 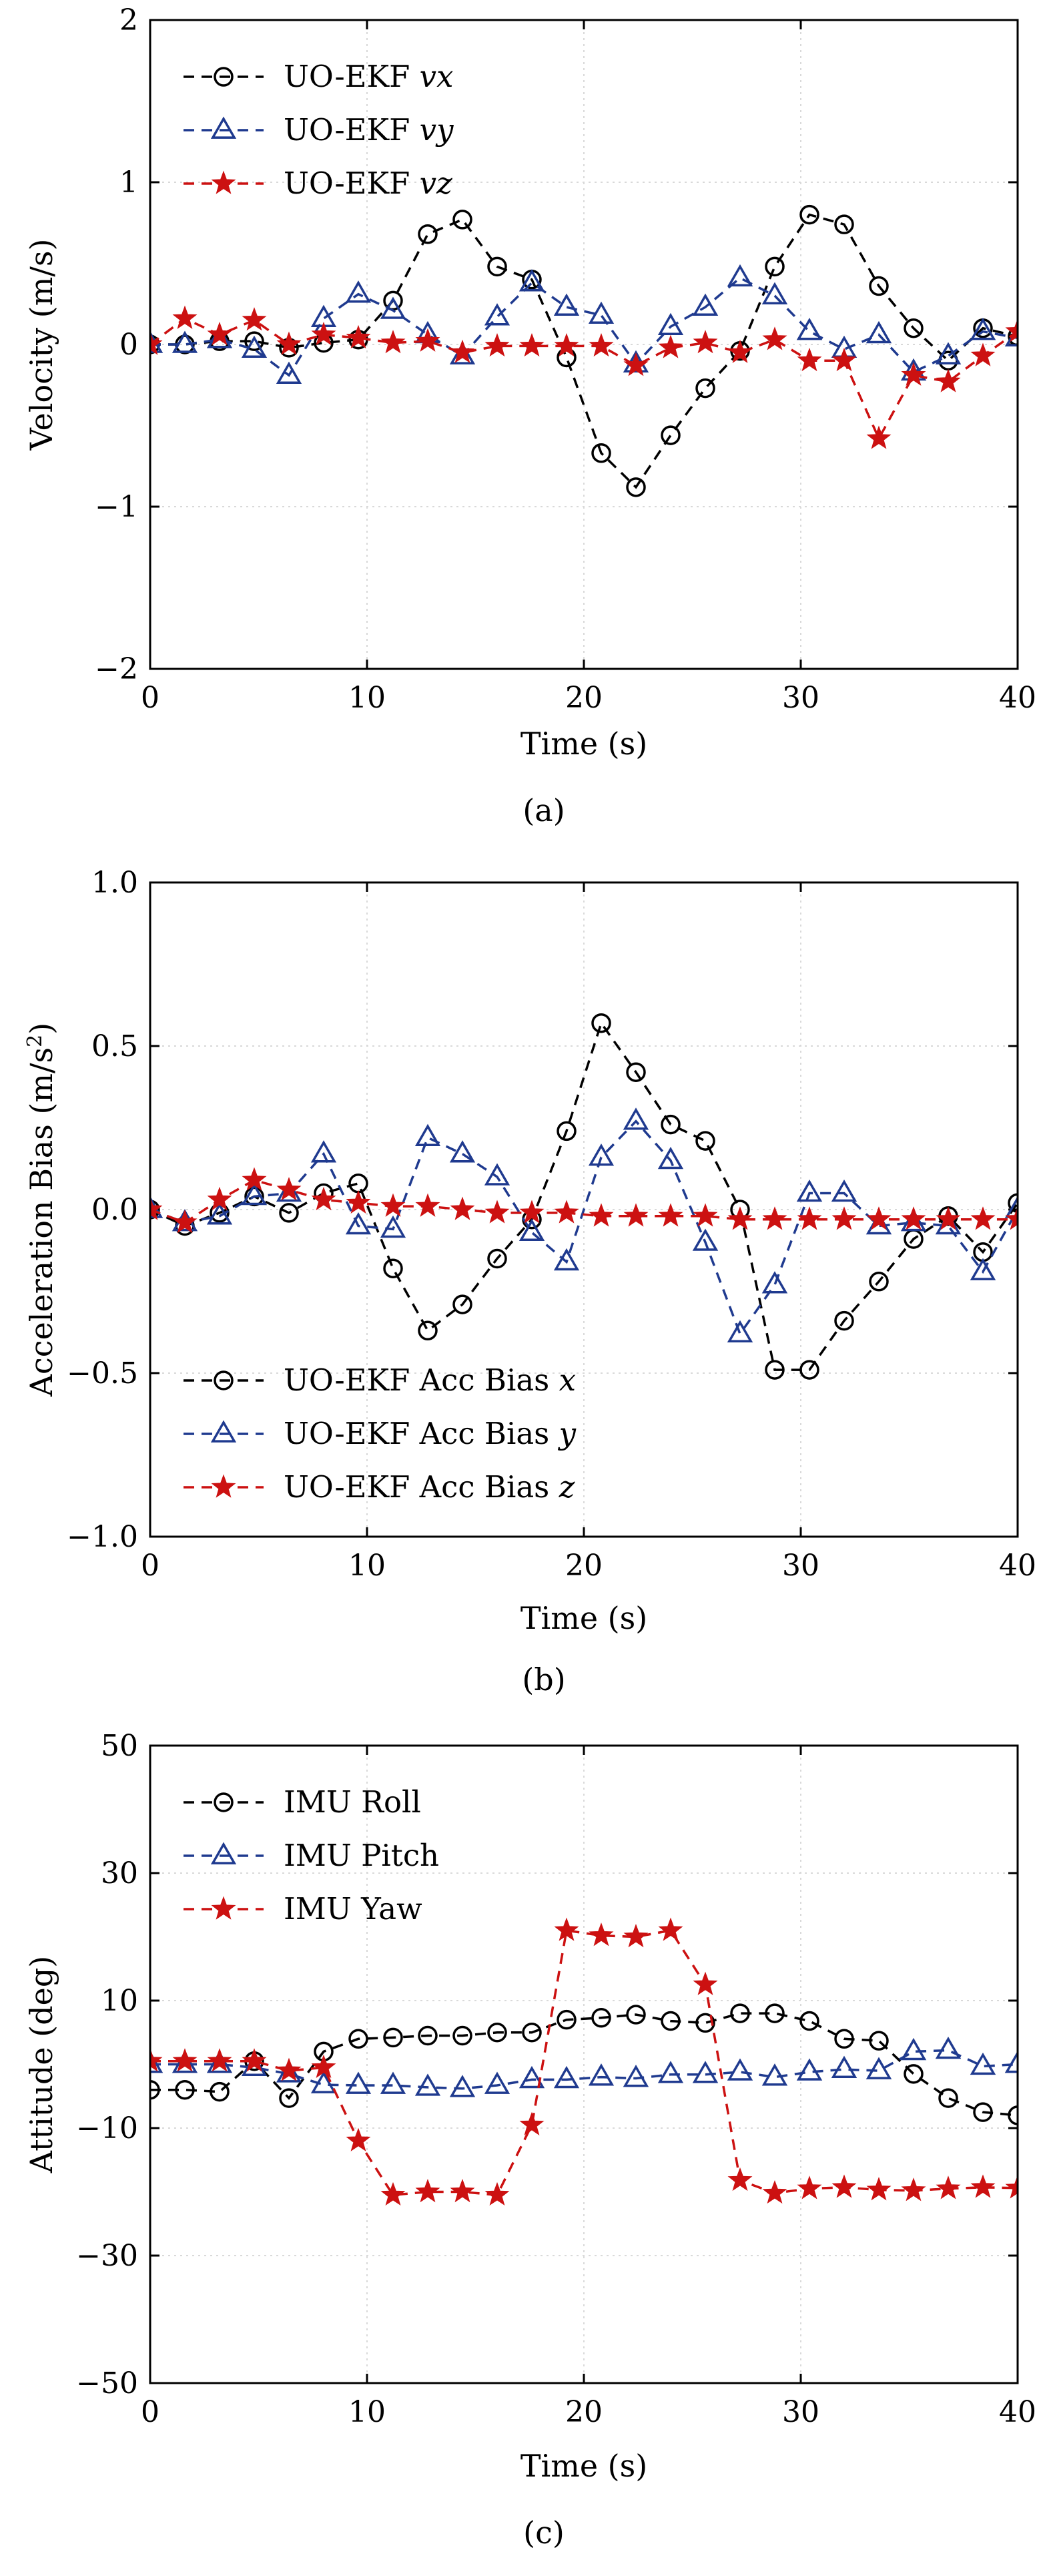 I want to click on legend-label: UO-EKF, so click(x=352, y=76).